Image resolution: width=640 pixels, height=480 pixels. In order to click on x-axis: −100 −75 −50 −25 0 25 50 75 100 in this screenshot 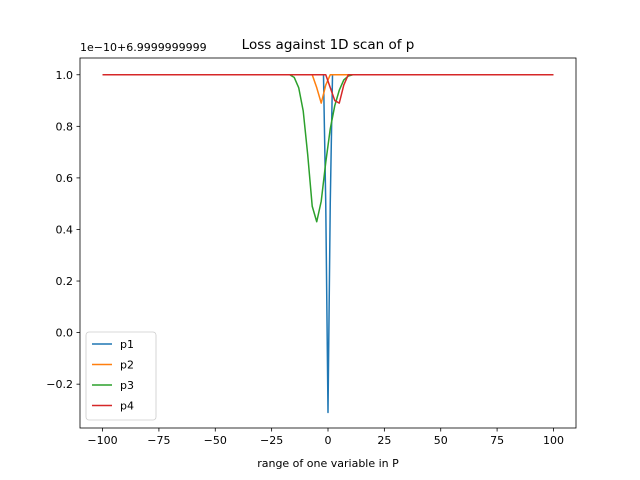, I will do `click(325, 437)`.